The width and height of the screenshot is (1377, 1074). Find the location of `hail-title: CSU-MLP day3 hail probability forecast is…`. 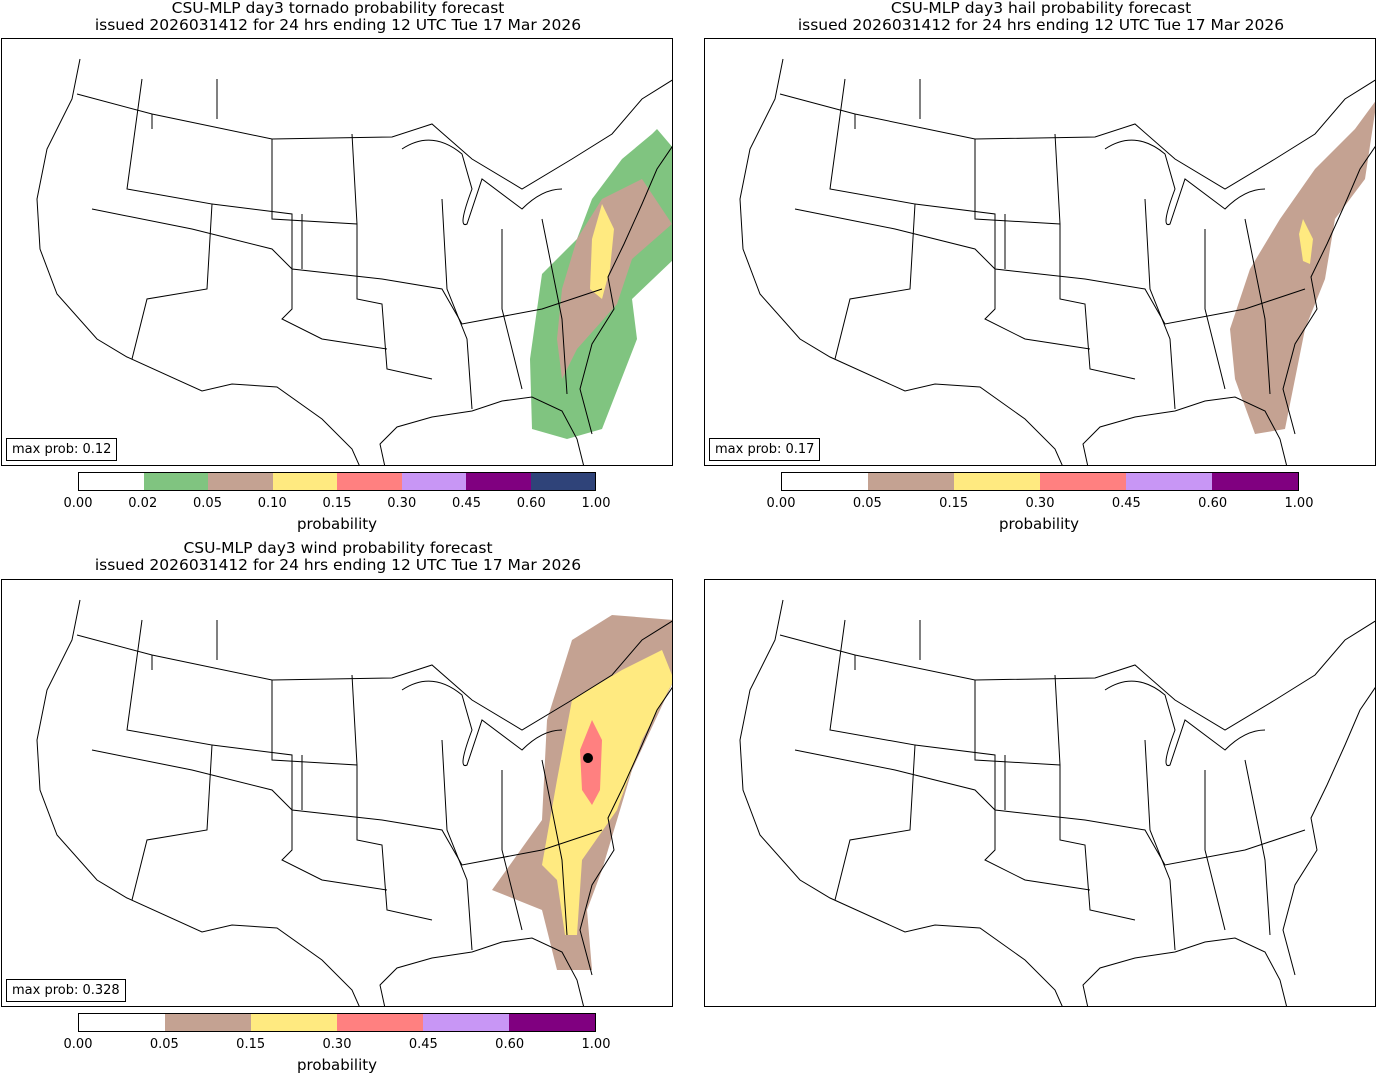

hail-title: CSU-MLP day3 hail probability forecast is… is located at coordinates (1041, 17).